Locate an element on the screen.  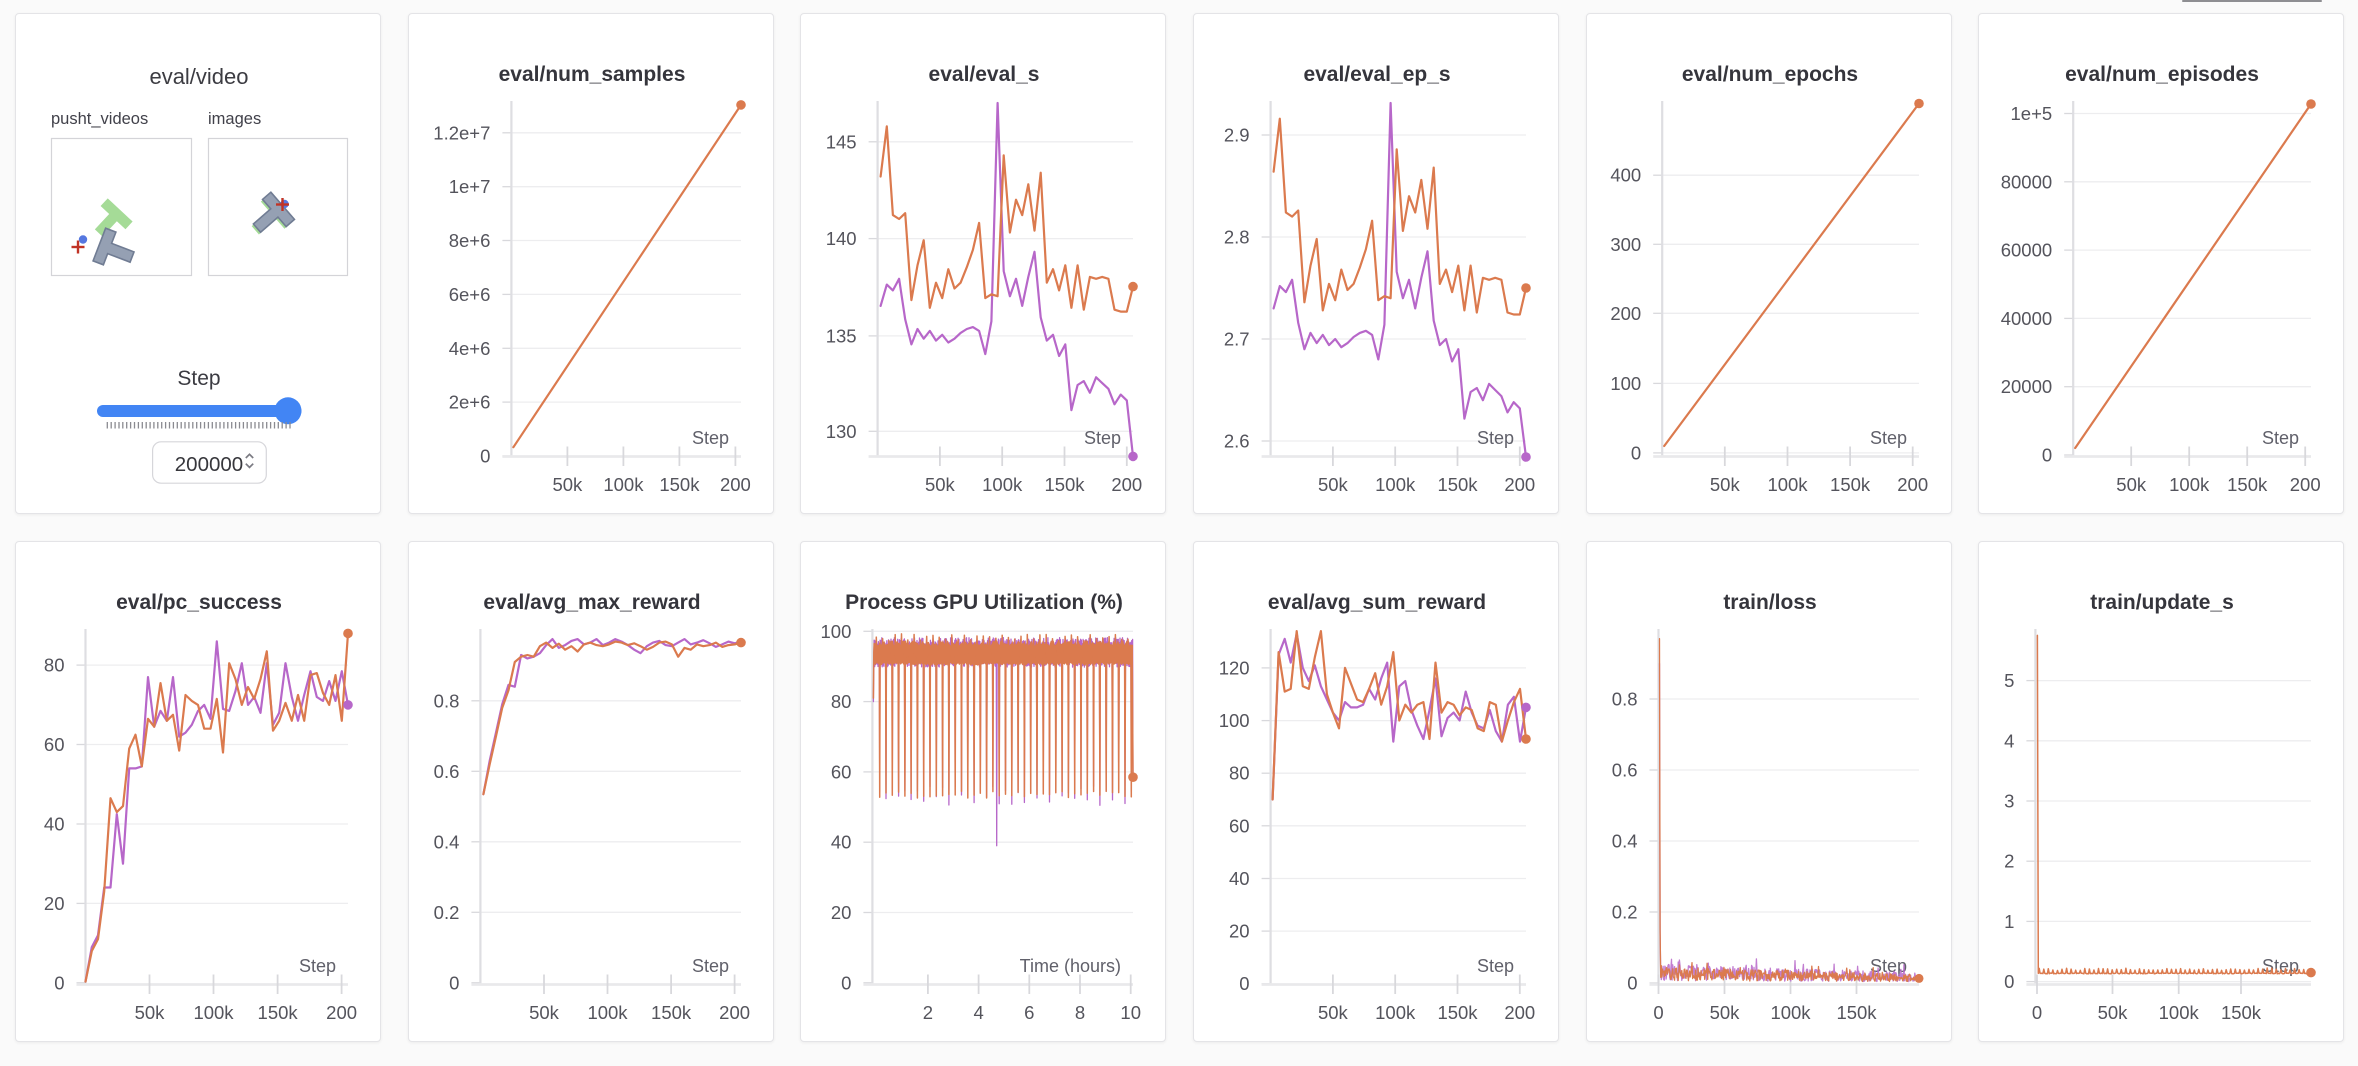
svg-text: 1e+7 is located at coordinates (470, 186).